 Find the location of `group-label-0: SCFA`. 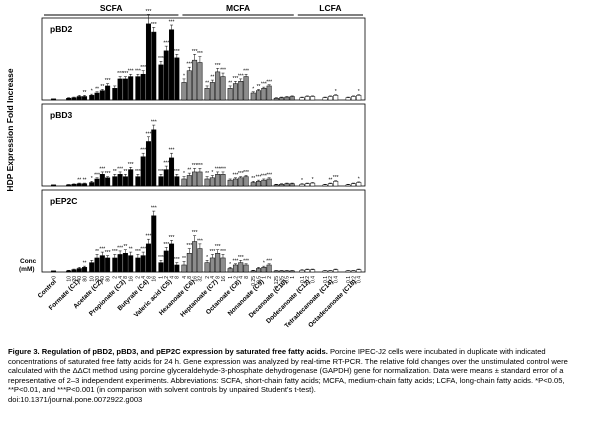

group-label-0: SCFA is located at coordinates (111, 8).